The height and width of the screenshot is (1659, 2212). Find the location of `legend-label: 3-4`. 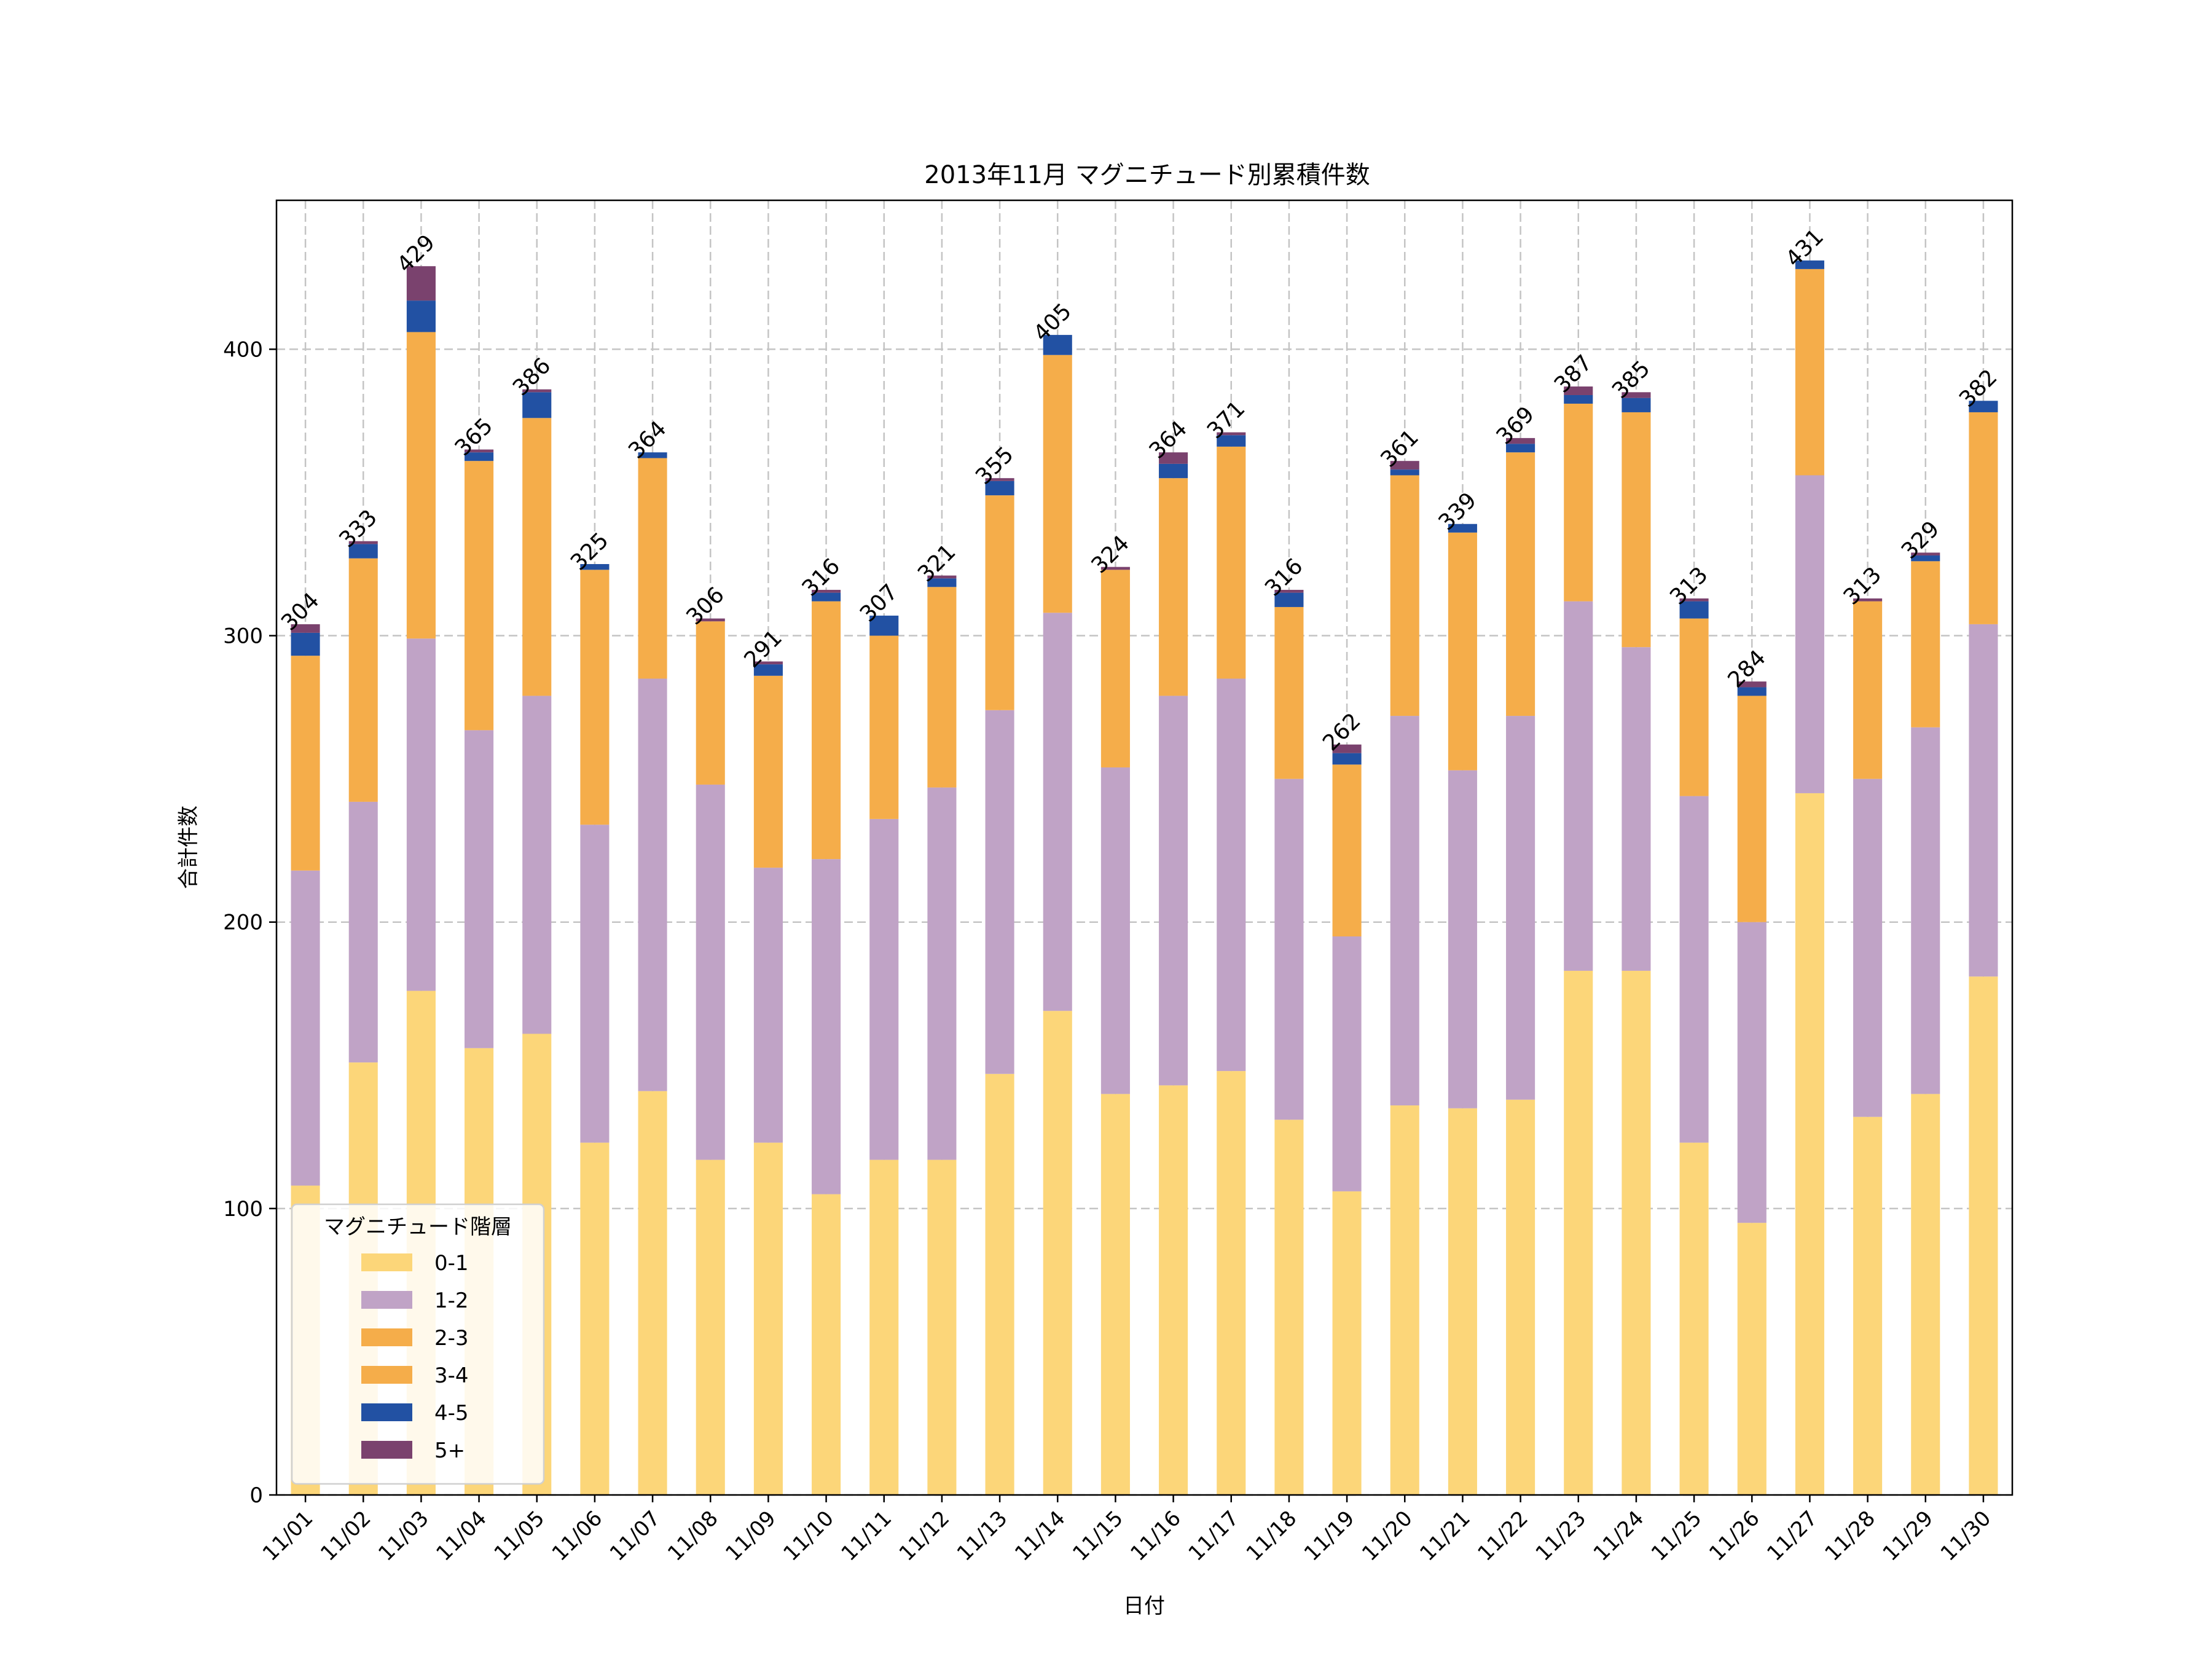

legend-label: 3-4 is located at coordinates (451, 1375).